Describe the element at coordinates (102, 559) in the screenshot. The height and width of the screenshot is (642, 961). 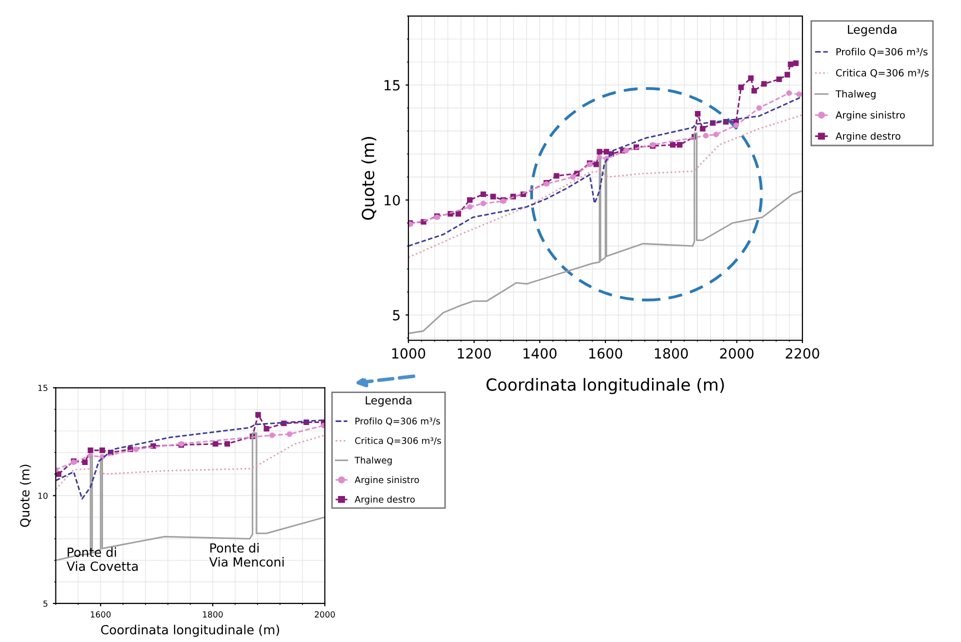
I see `annotation: Ponte di Via Covetta` at that location.